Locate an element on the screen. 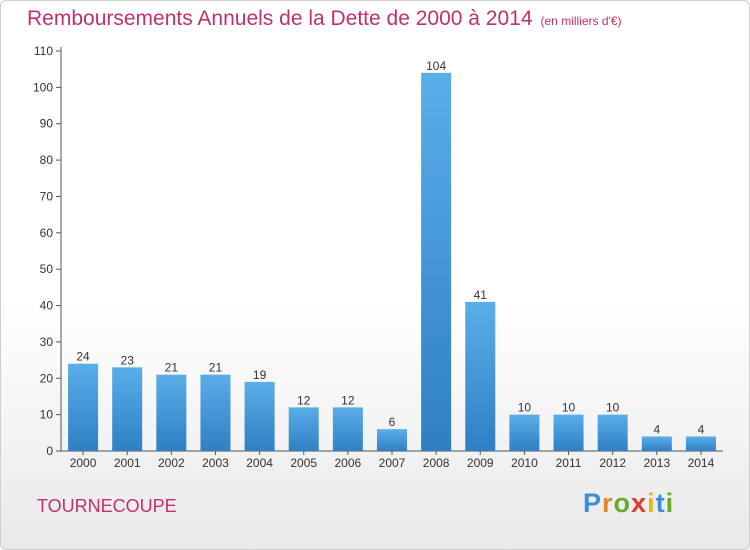  bar-value-label: 24 is located at coordinates (83, 357).